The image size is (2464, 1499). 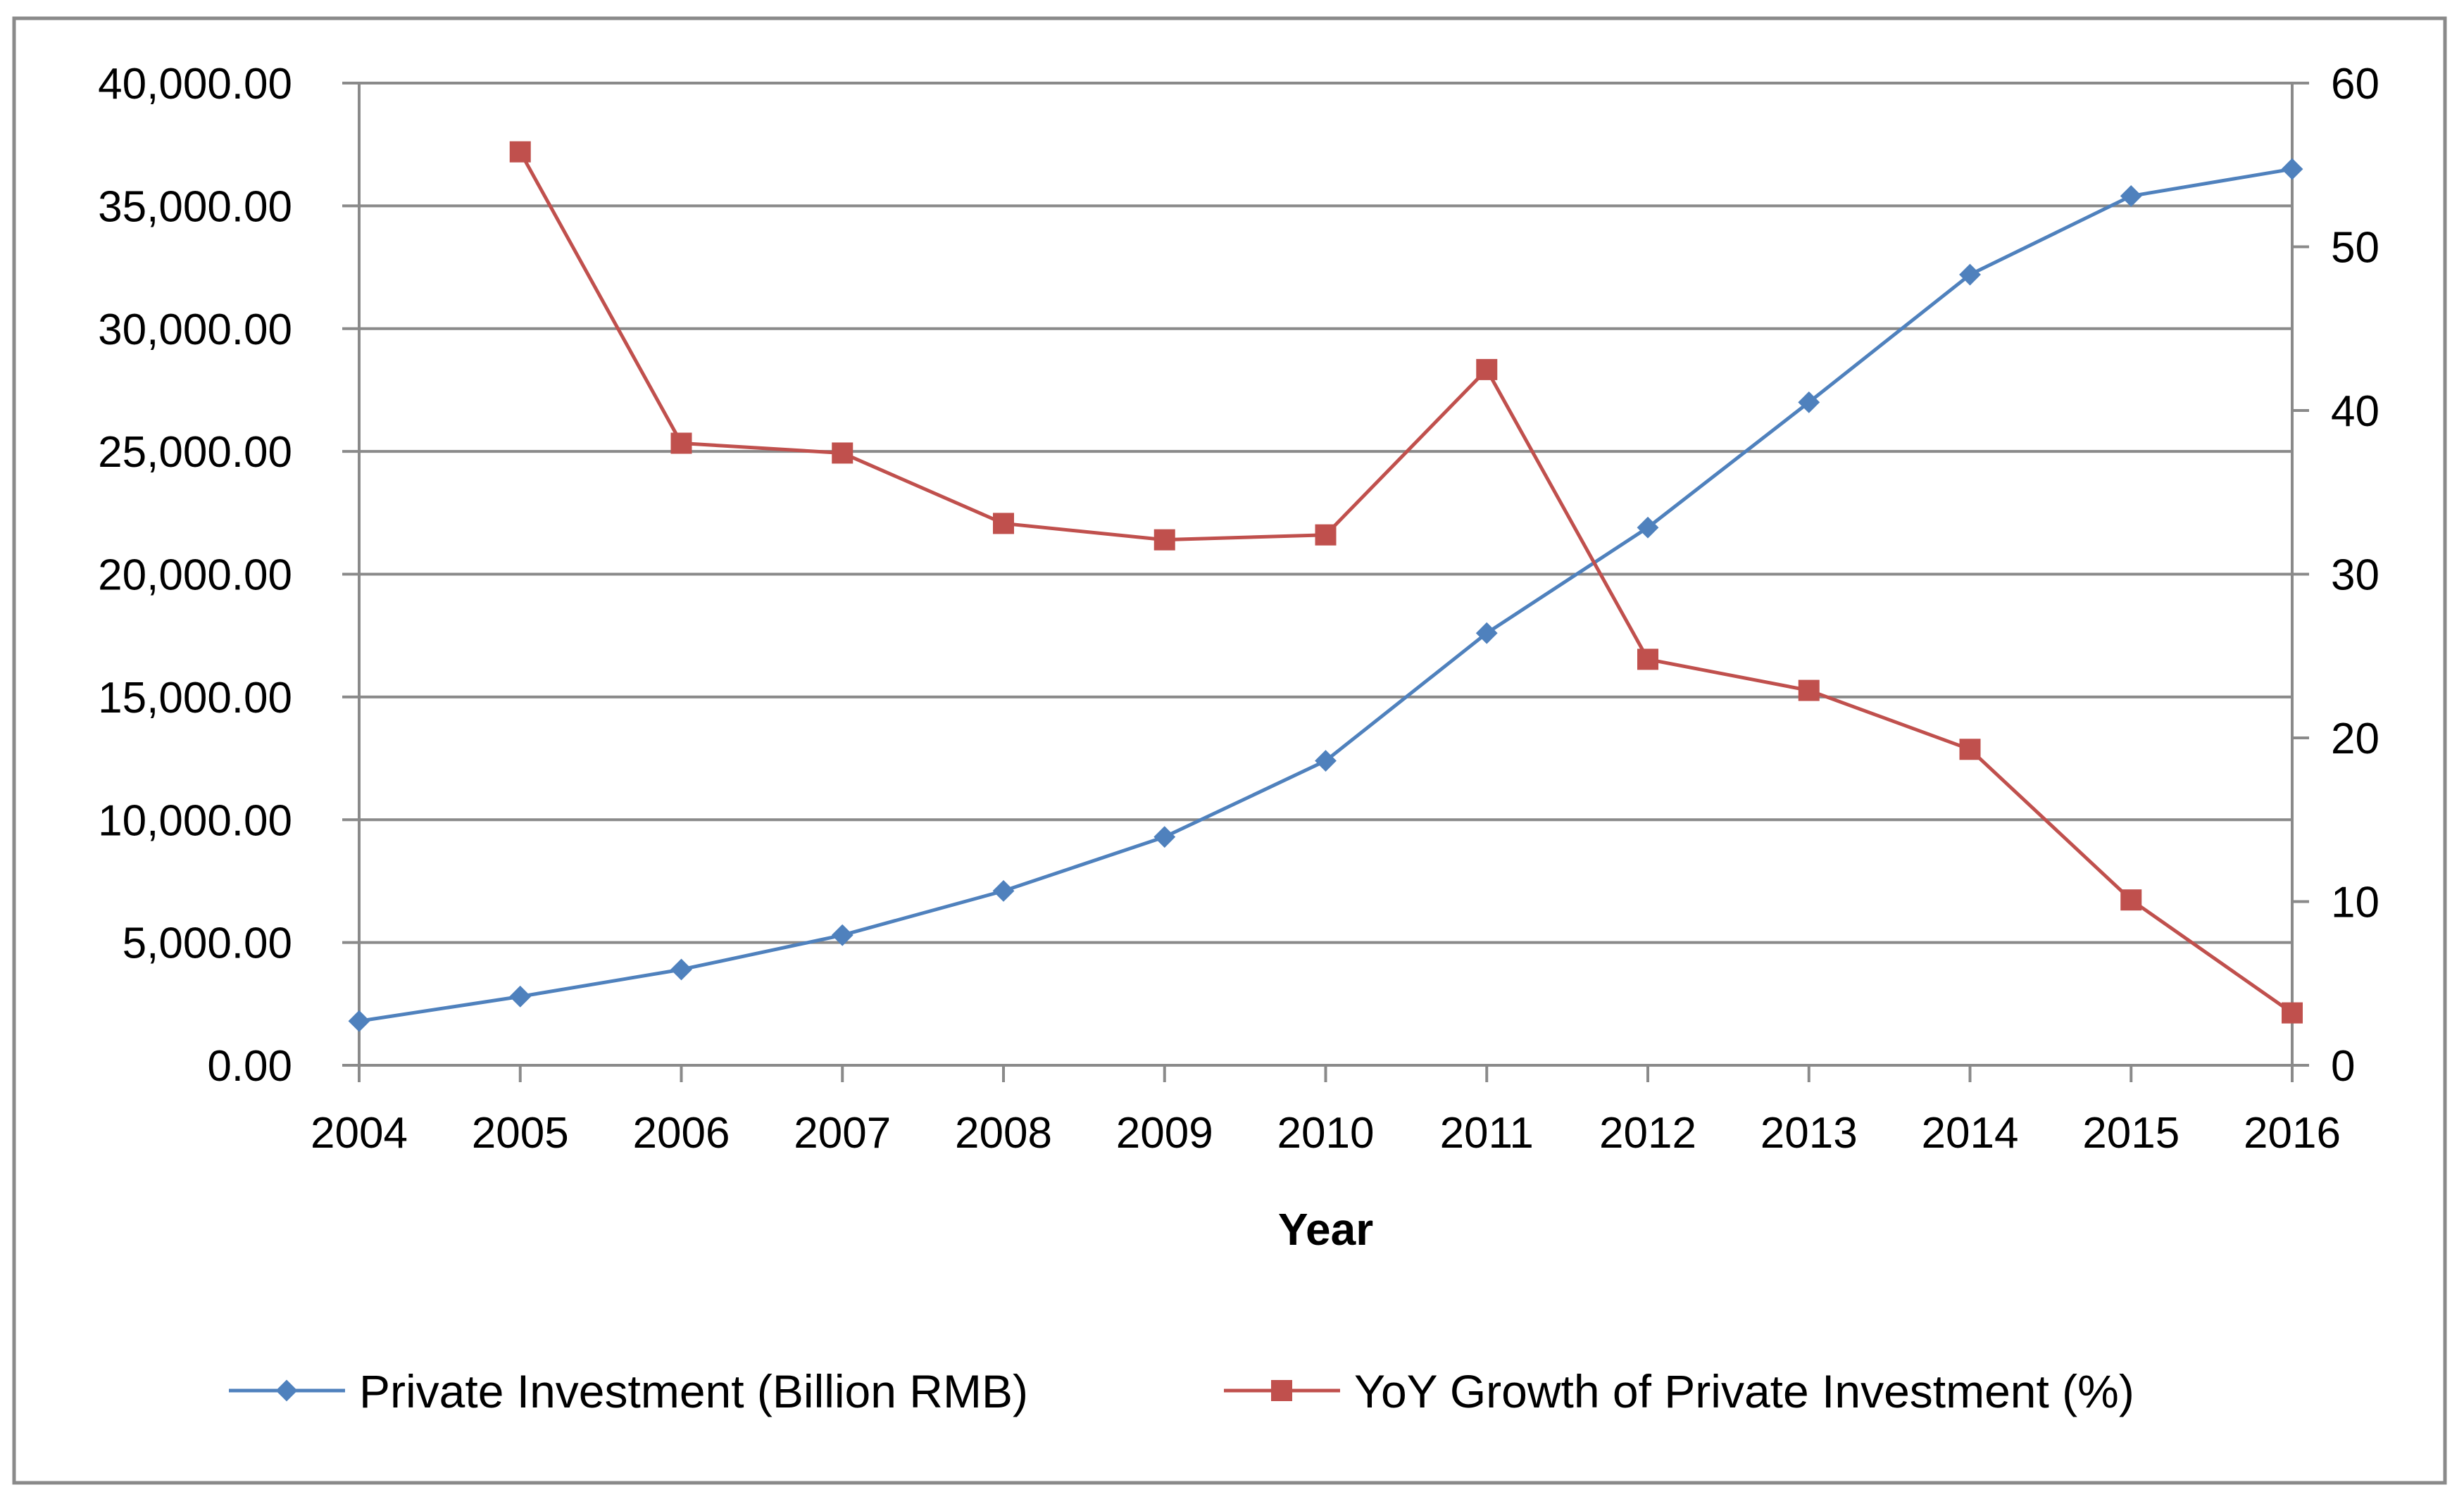 What do you see at coordinates (1003, 1133) in the screenshot?
I see `x-tick-label: 2008` at bounding box center [1003, 1133].